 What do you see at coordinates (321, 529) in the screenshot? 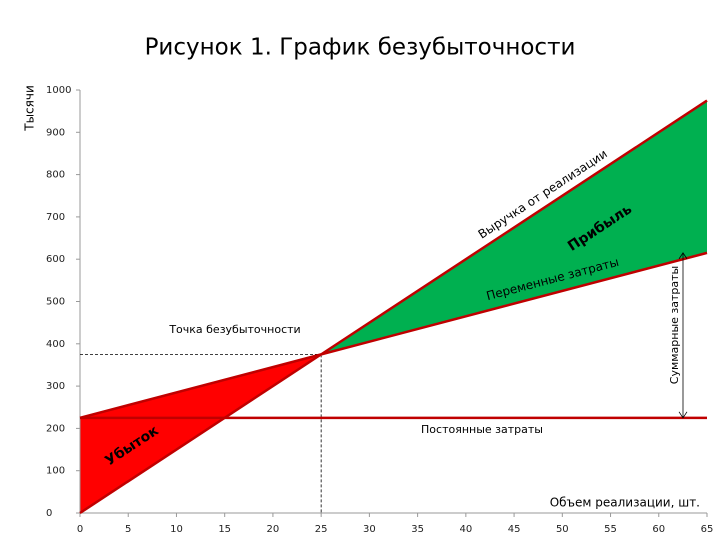
I see `x-tick-label: 25` at bounding box center [321, 529].